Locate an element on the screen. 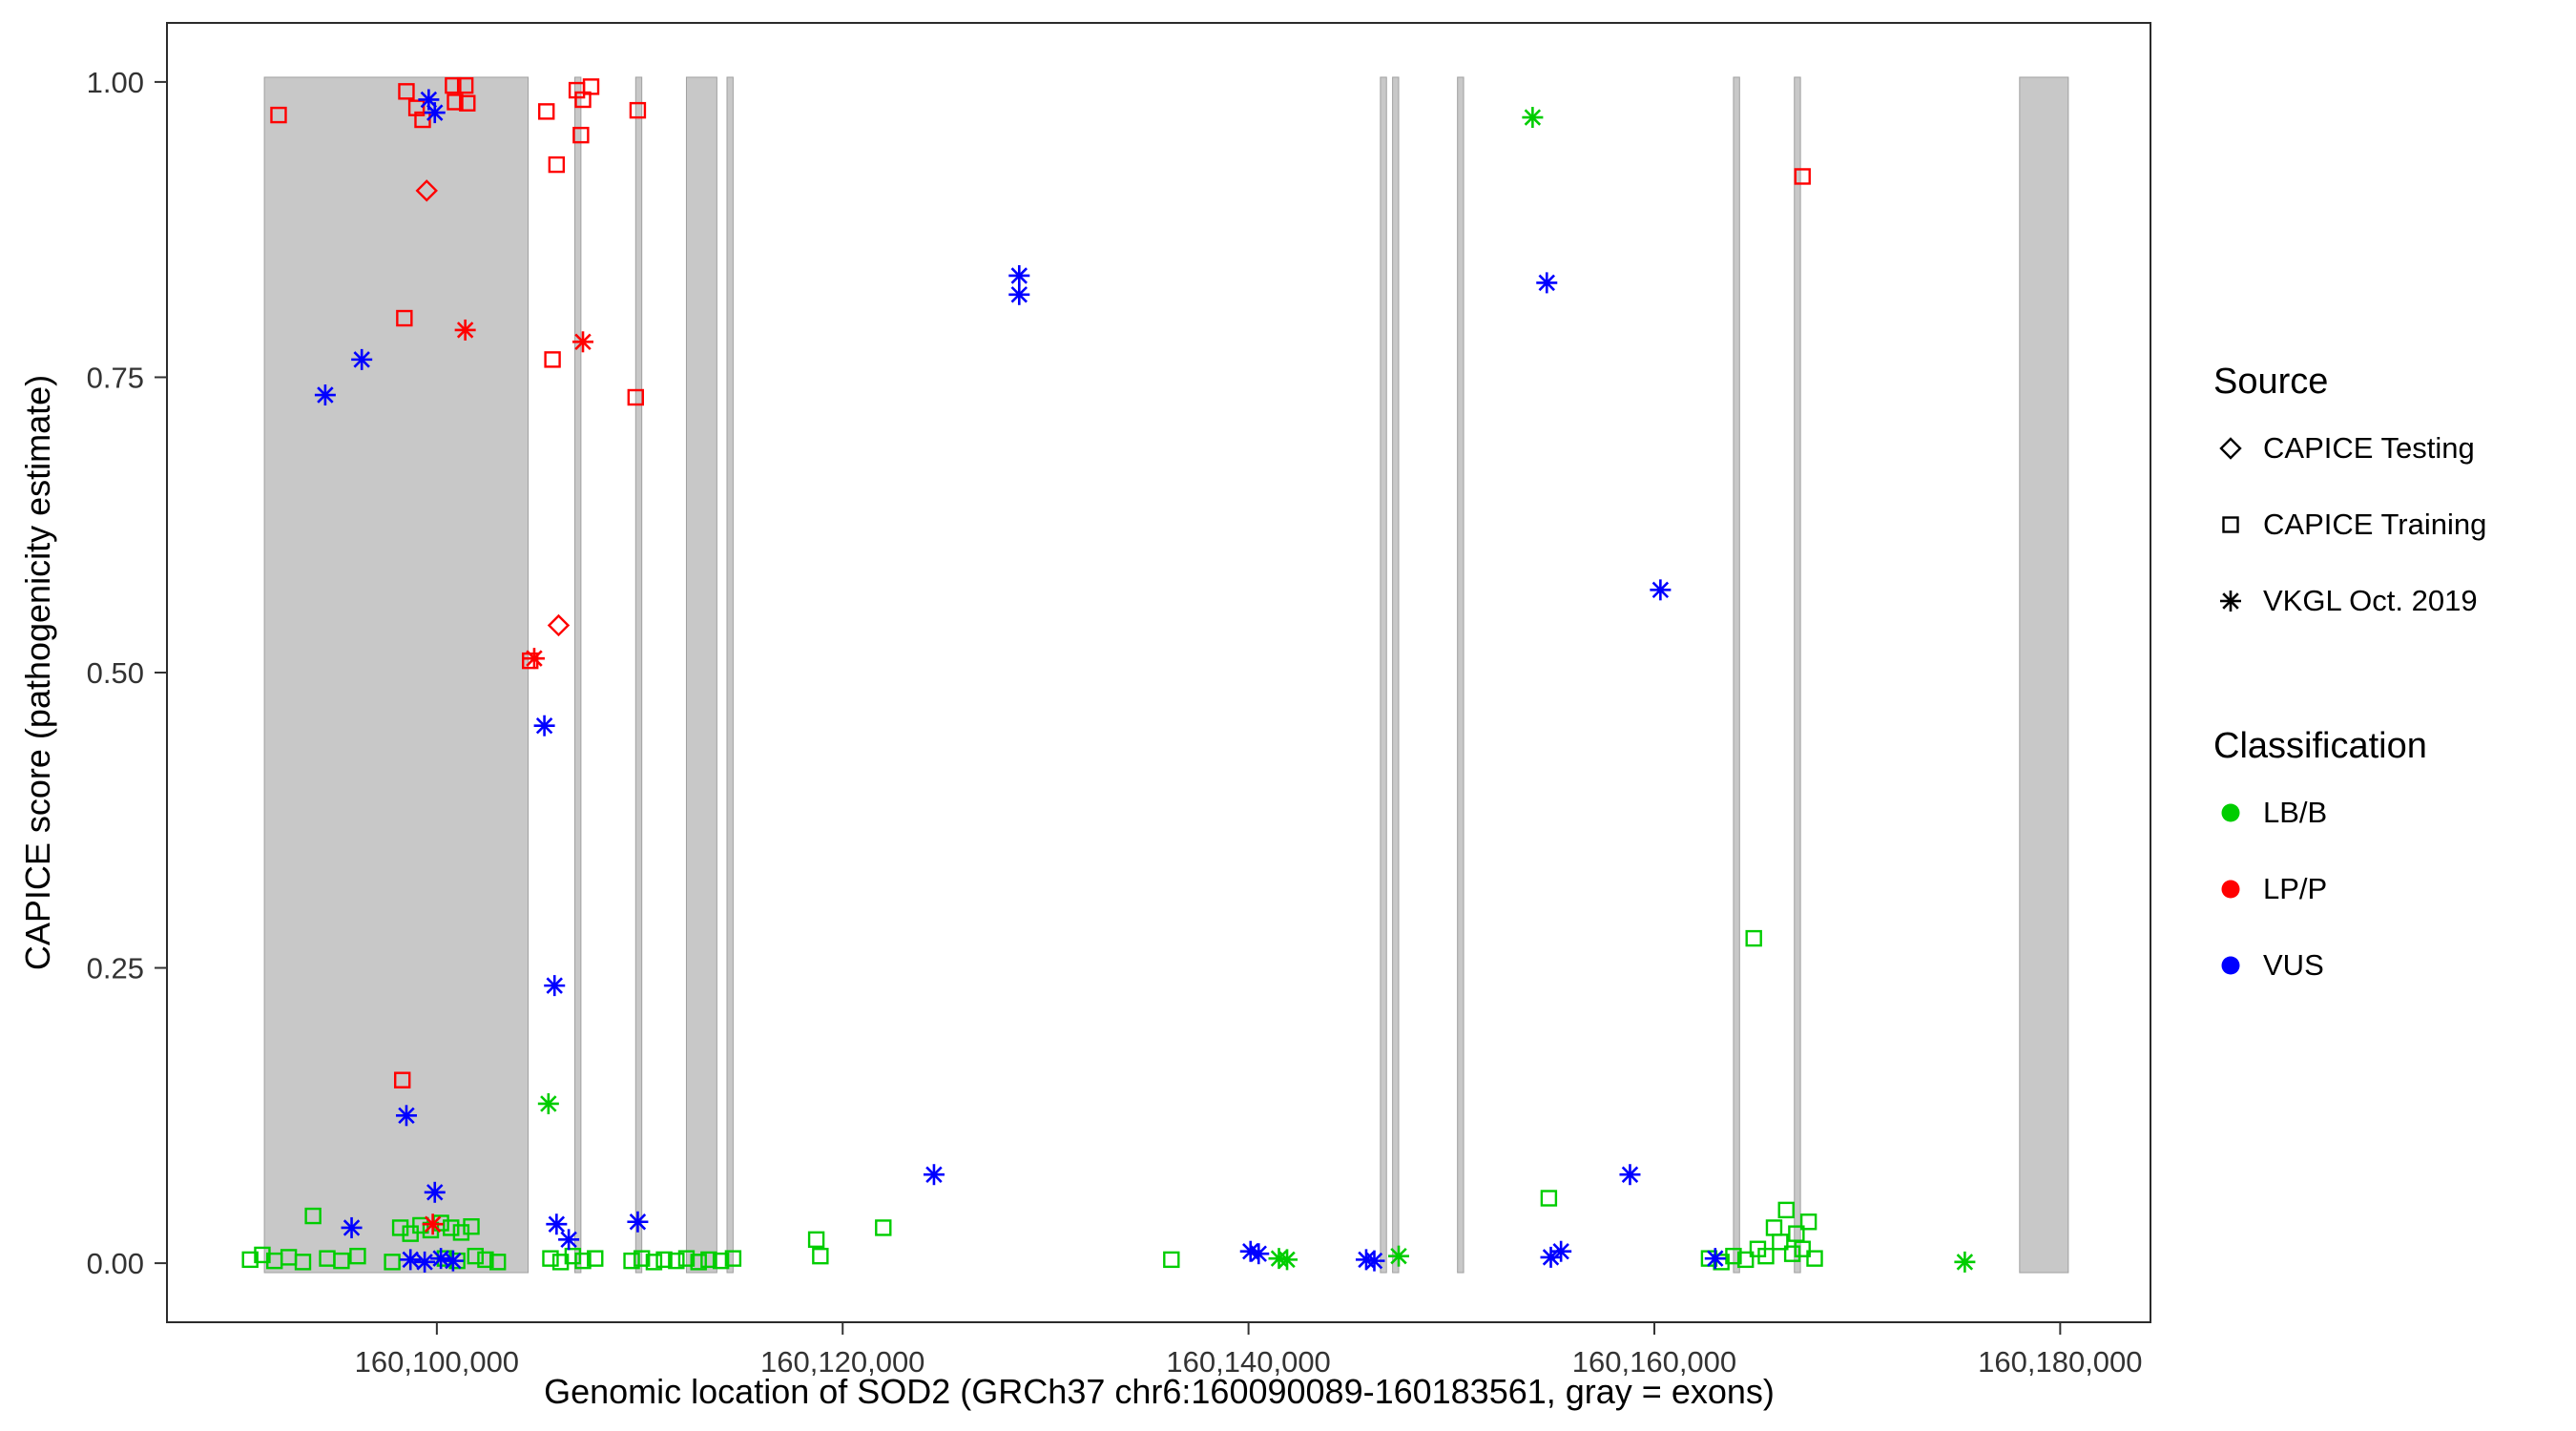 This screenshot has height=1431, width=2576. legend-source-title: Source is located at coordinates (2271, 382).